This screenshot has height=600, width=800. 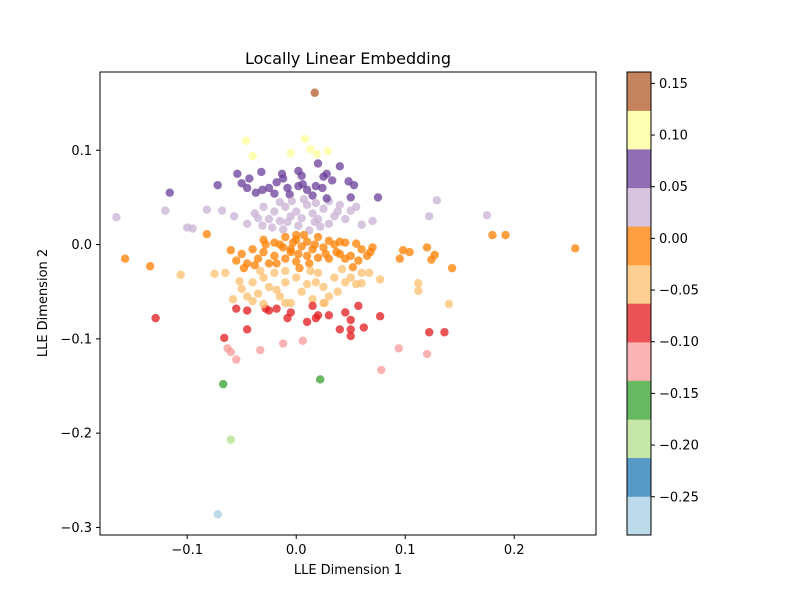 What do you see at coordinates (348, 546) in the screenshot?
I see `x-axis: −0.1 0.0 0.1 0.2` at bounding box center [348, 546].